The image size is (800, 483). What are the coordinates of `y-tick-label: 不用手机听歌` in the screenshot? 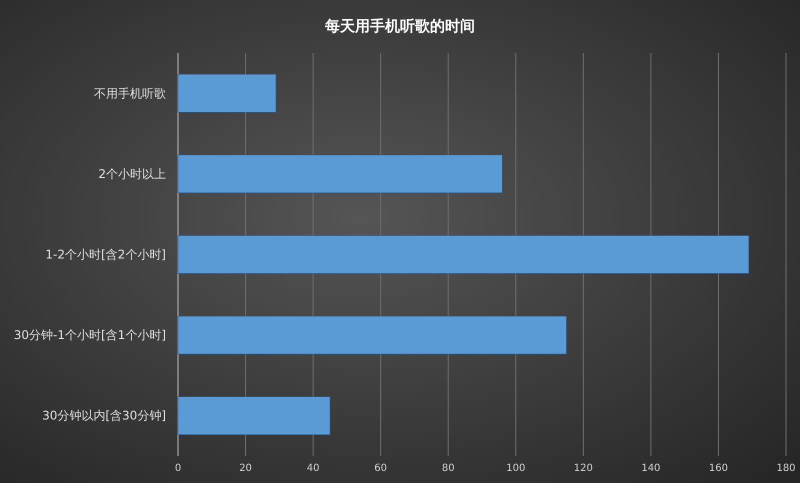 It's located at (130, 93).